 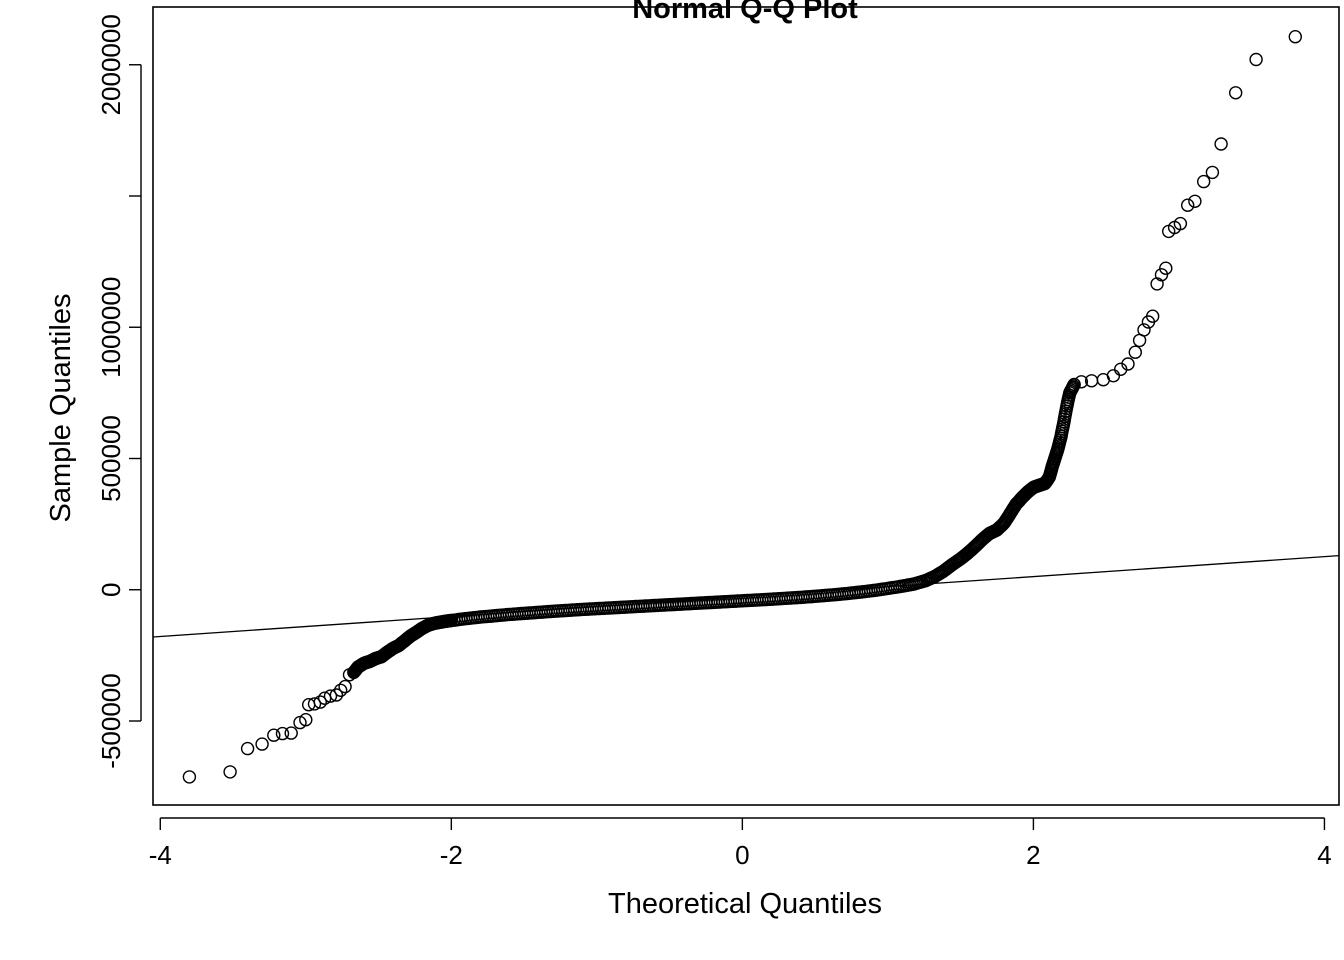 I want to click on x-axis: -4 -2 0 2 4, so click(x=740, y=843).